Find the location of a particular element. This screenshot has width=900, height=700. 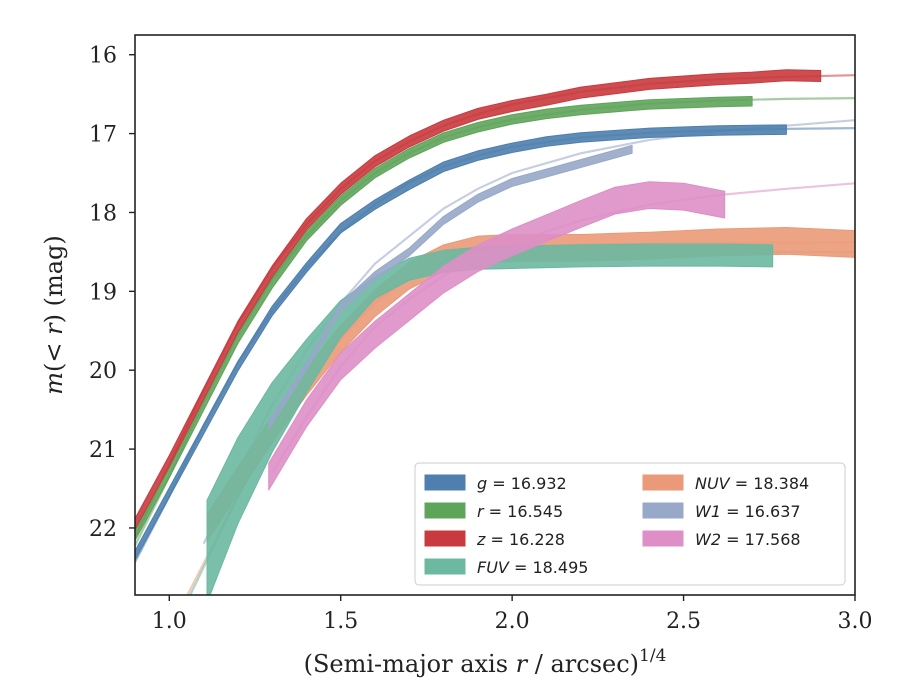

y-tick-label: 21 is located at coordinates (103, 450).